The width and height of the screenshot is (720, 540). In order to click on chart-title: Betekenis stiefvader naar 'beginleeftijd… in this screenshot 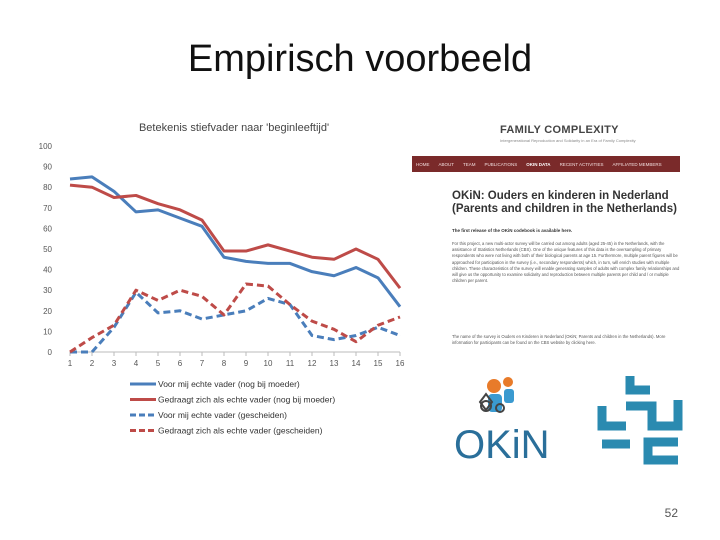, I will do `click(234, 128)`.